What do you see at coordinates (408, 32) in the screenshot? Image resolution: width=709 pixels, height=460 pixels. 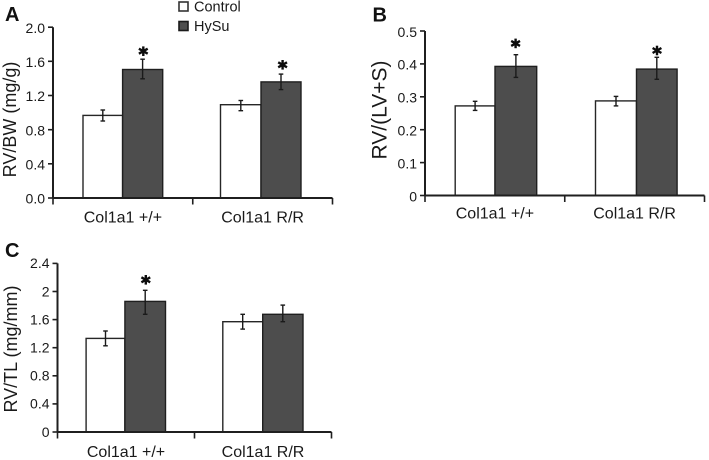 I see `svg-text: 0.5` at bounding box center [408, 32].